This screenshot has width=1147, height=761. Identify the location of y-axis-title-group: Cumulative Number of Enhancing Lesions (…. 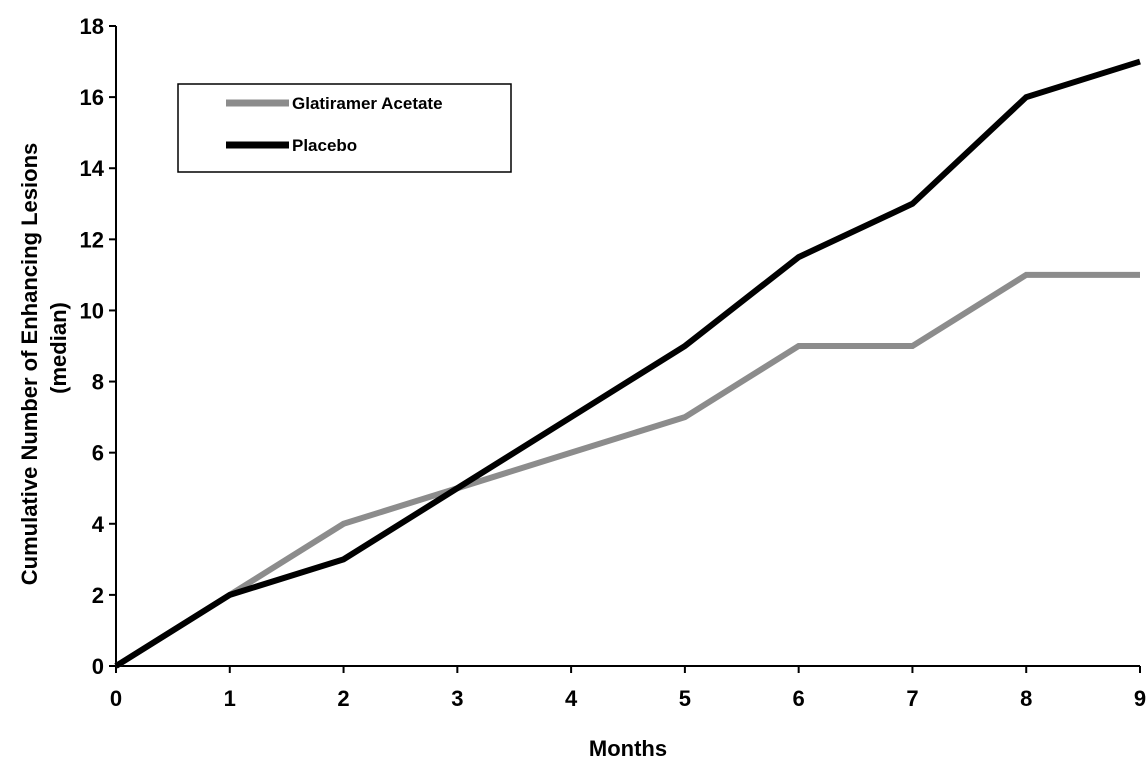
(44, 364).